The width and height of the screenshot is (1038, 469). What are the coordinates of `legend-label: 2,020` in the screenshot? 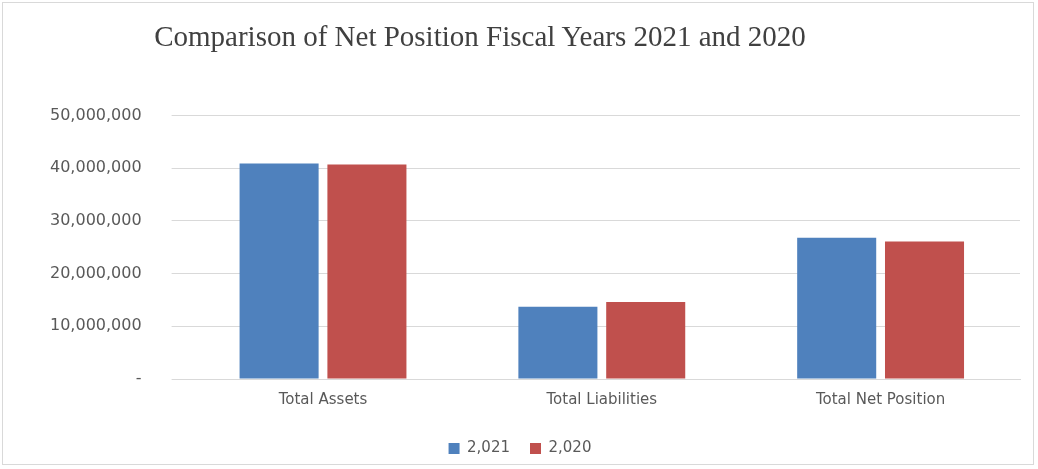 It's located at (570, 447).